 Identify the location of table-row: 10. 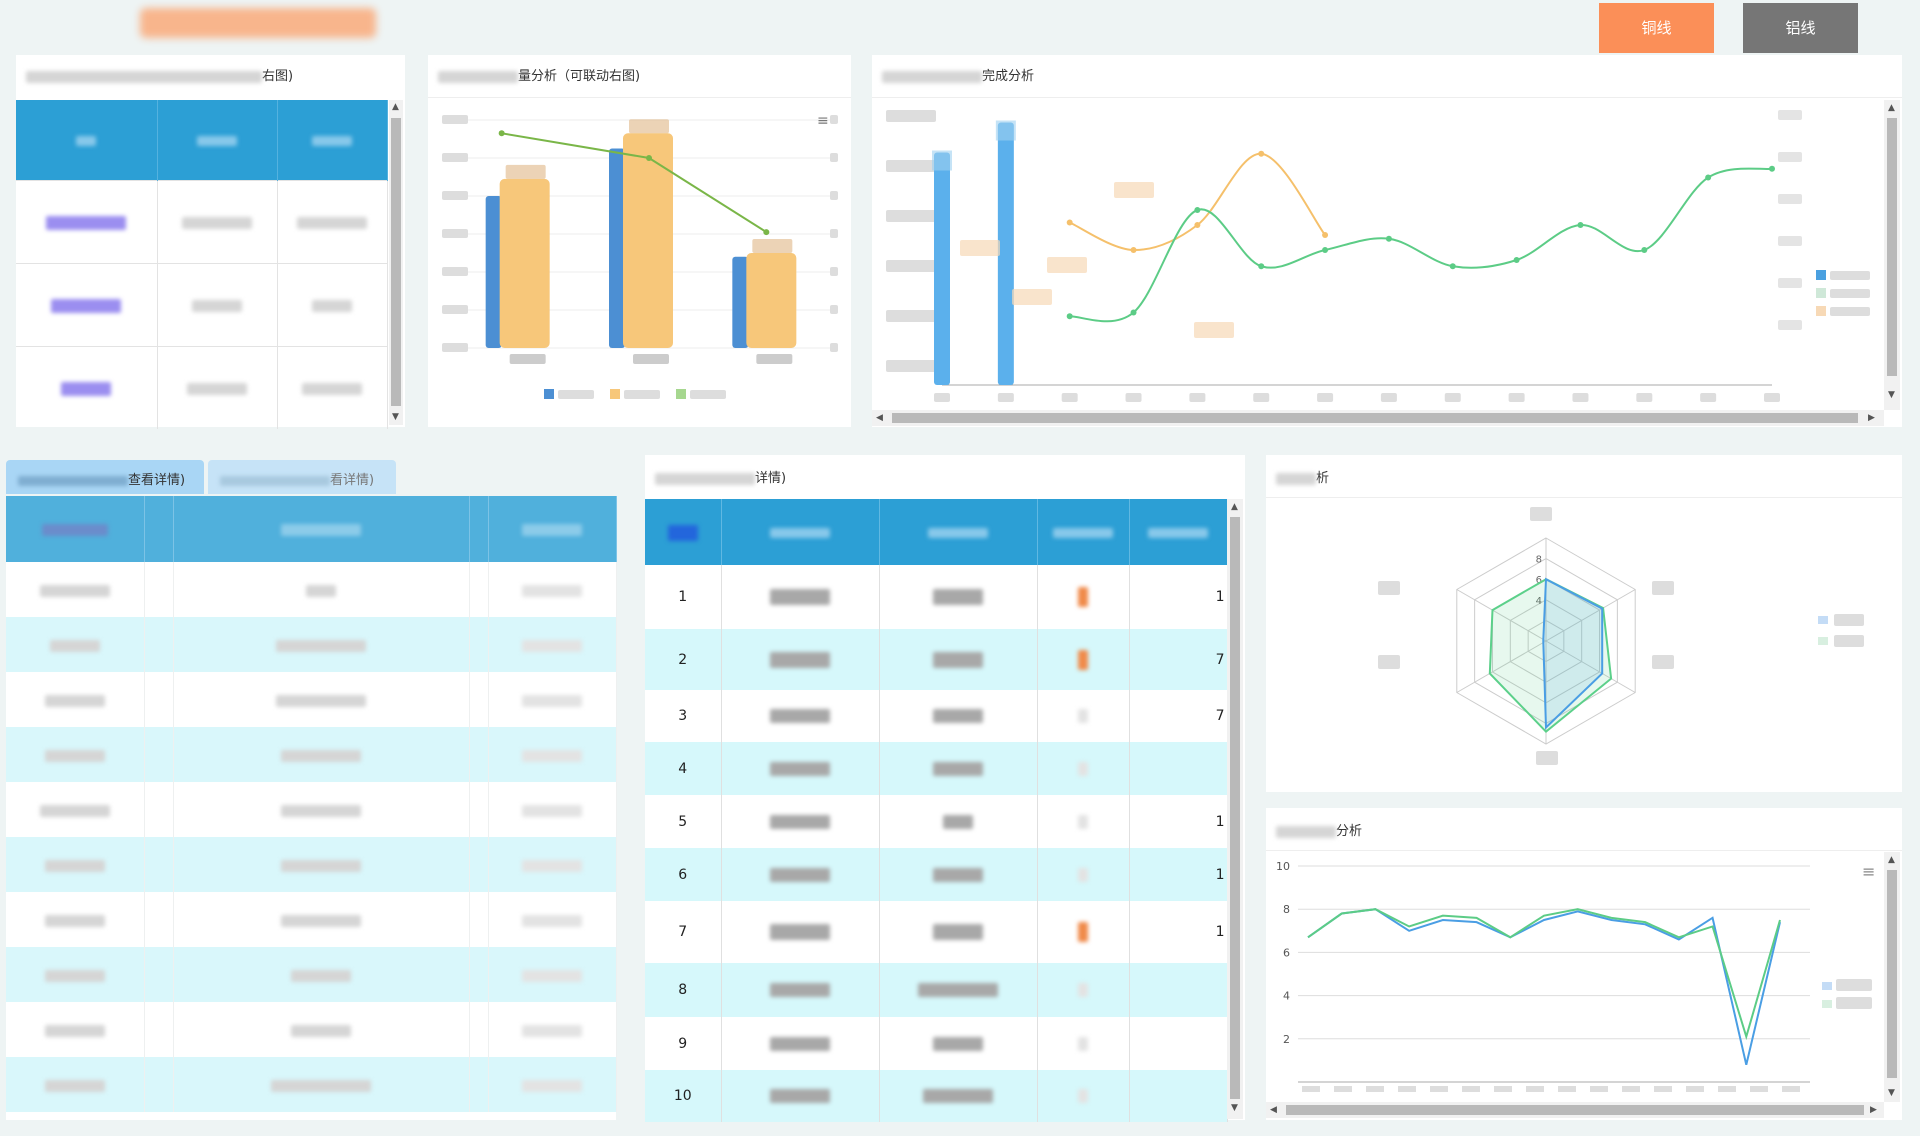
(936, 1096).